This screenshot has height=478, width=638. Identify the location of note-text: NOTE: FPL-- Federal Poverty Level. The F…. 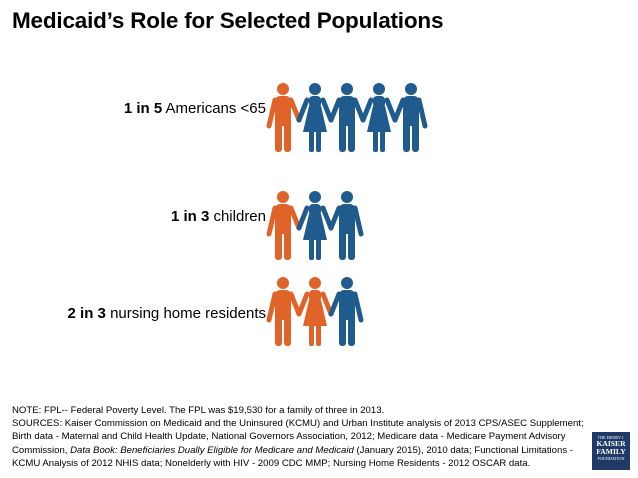
(198, 410).